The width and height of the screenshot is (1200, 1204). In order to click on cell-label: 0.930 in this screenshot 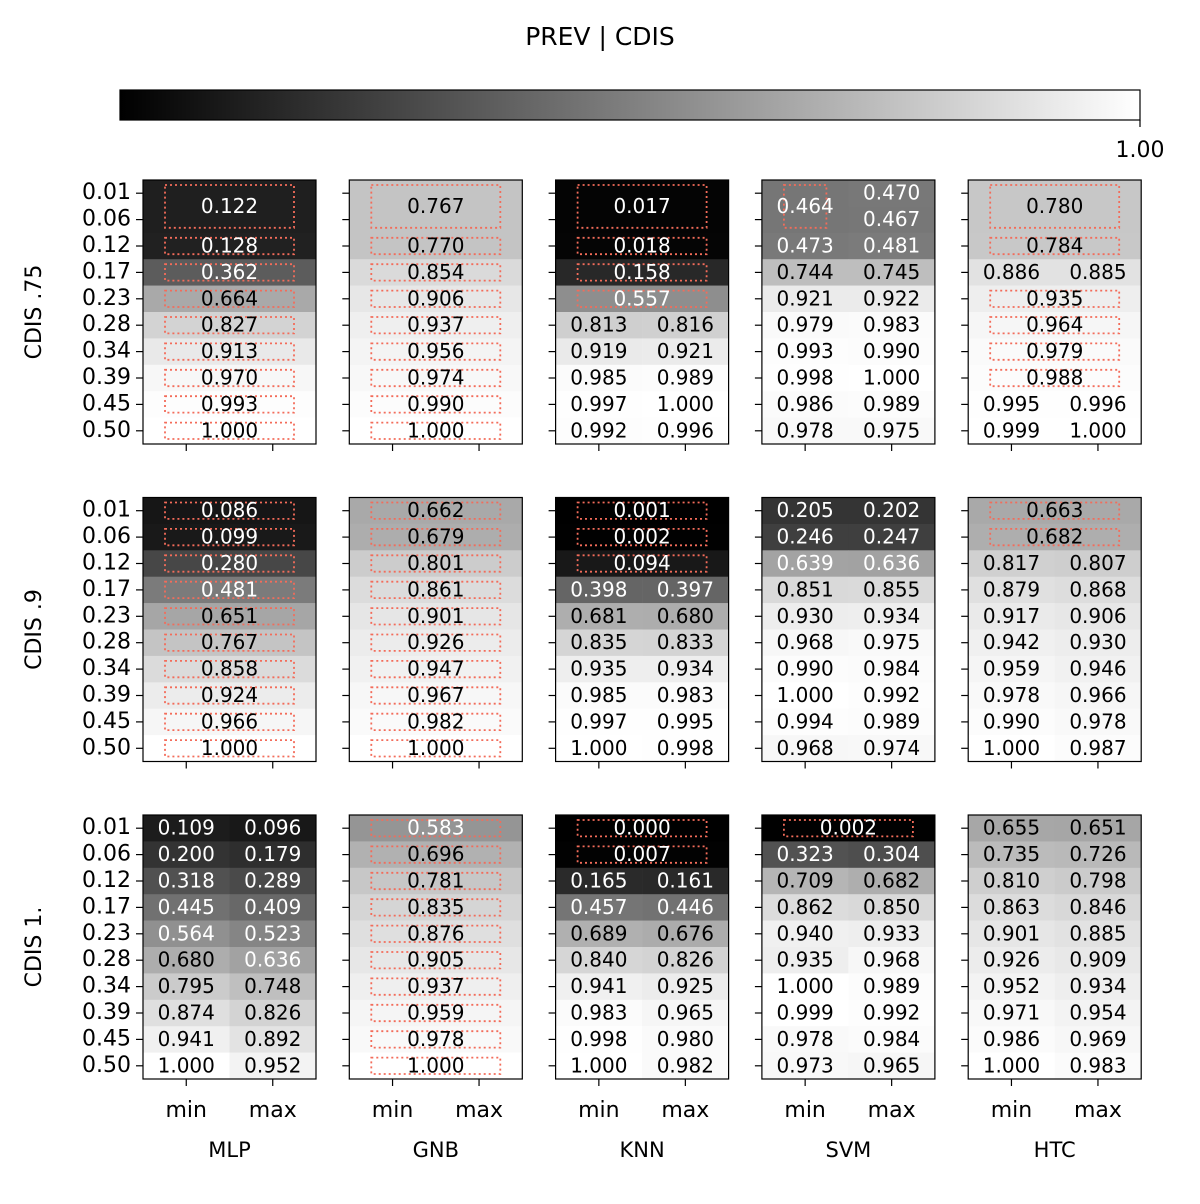, I will do `click(805, 616)`.